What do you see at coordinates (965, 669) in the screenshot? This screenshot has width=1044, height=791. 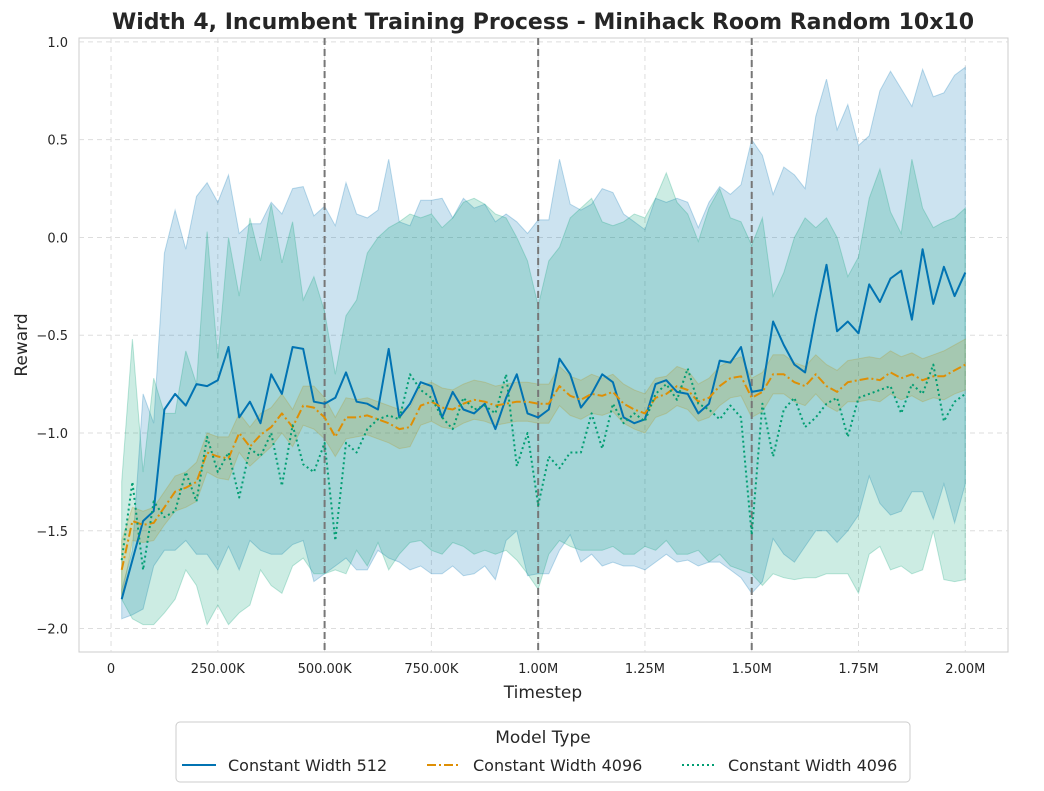 I see `x-tick-label: 2.00M` at bounding box center [965, 669].